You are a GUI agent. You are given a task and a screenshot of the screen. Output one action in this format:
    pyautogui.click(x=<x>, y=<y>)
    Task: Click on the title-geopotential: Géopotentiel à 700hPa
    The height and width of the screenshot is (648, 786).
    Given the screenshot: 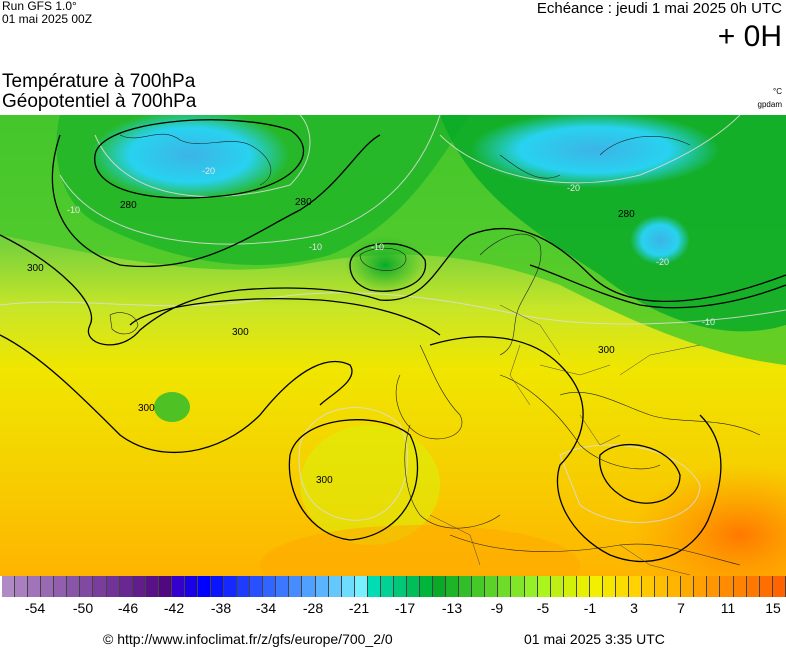 What is the action you would take?
    pyautogui.click(x=99, y=101)
    